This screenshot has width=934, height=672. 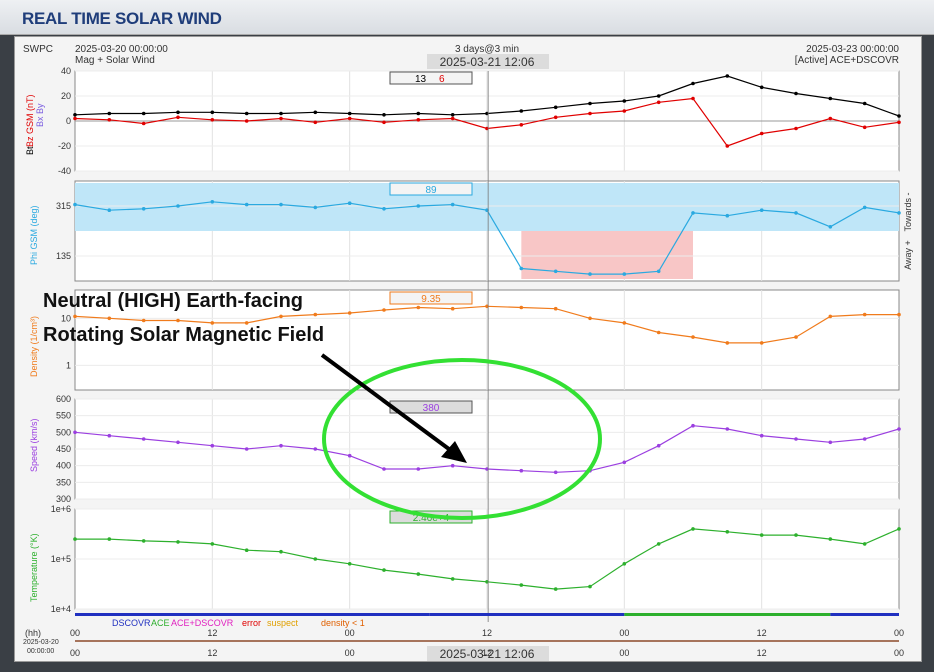 What do you see at coordinates (63, 449) in the screenshot?
I see `speed-tick-label: 450` at bounding box center [63, 449].